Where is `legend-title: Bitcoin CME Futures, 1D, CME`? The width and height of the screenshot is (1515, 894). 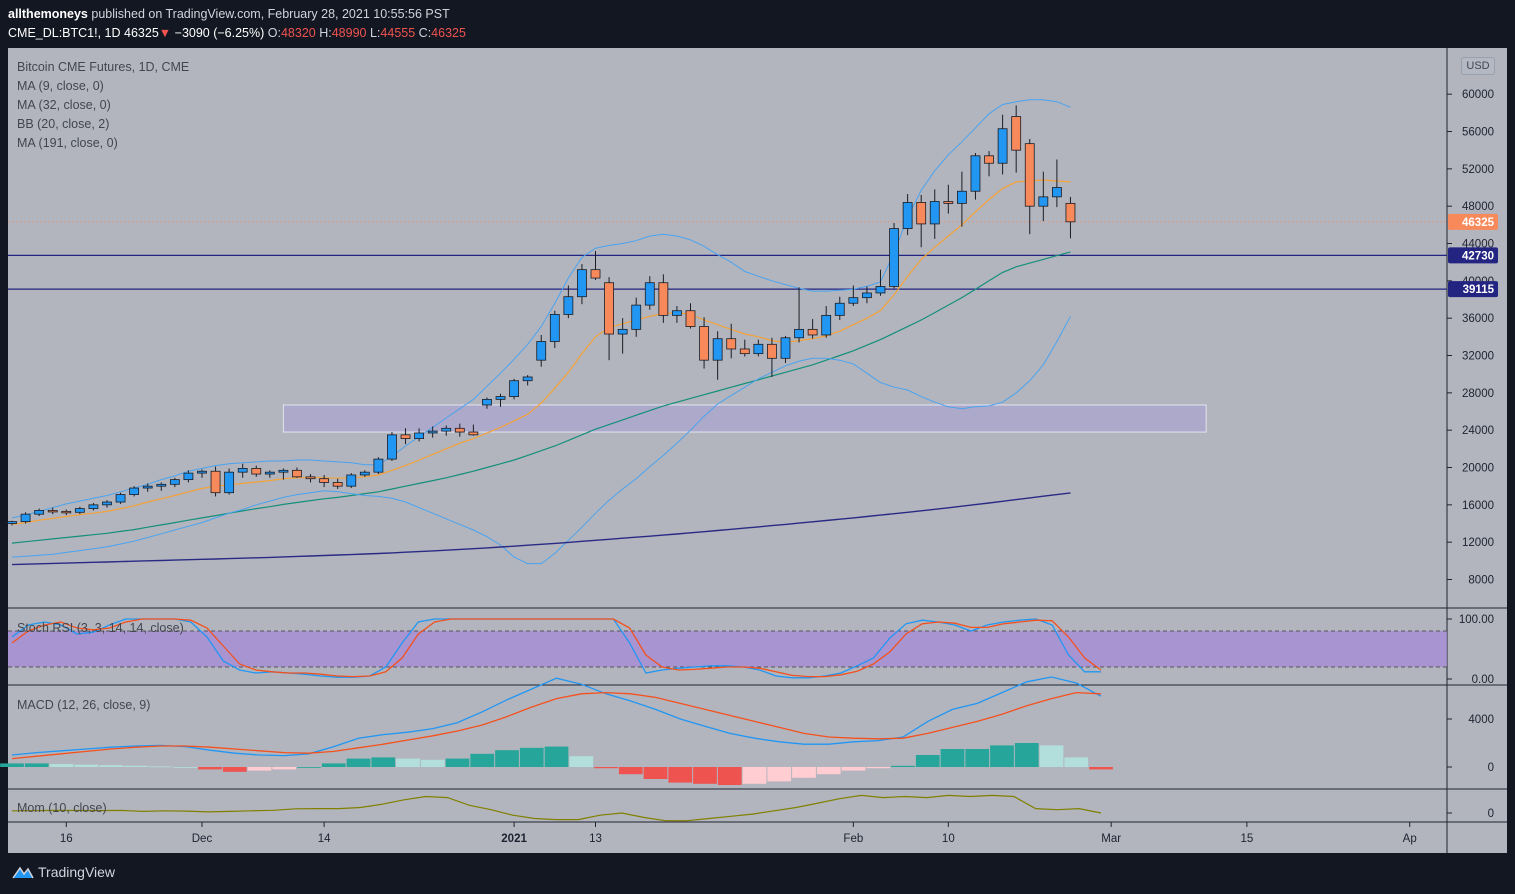
legend-title: Bitcoin CME Futures, 1D, CME is located at coordinates (103, 67).